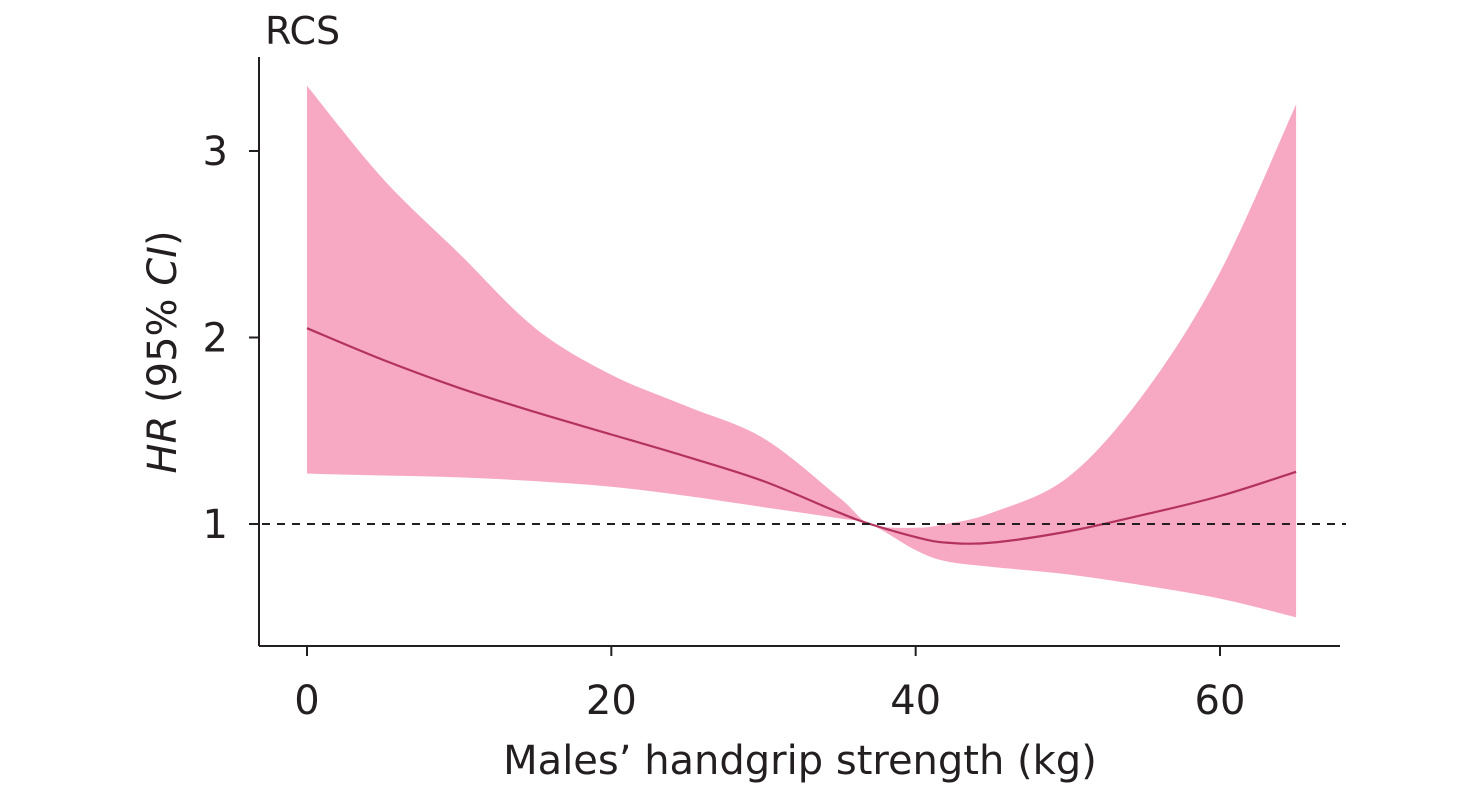 This screenshot has width=1476, height=790. Describe the element at coordinates (215, 525) in the screenshot. I see `y-tick-label: 1` at that location.